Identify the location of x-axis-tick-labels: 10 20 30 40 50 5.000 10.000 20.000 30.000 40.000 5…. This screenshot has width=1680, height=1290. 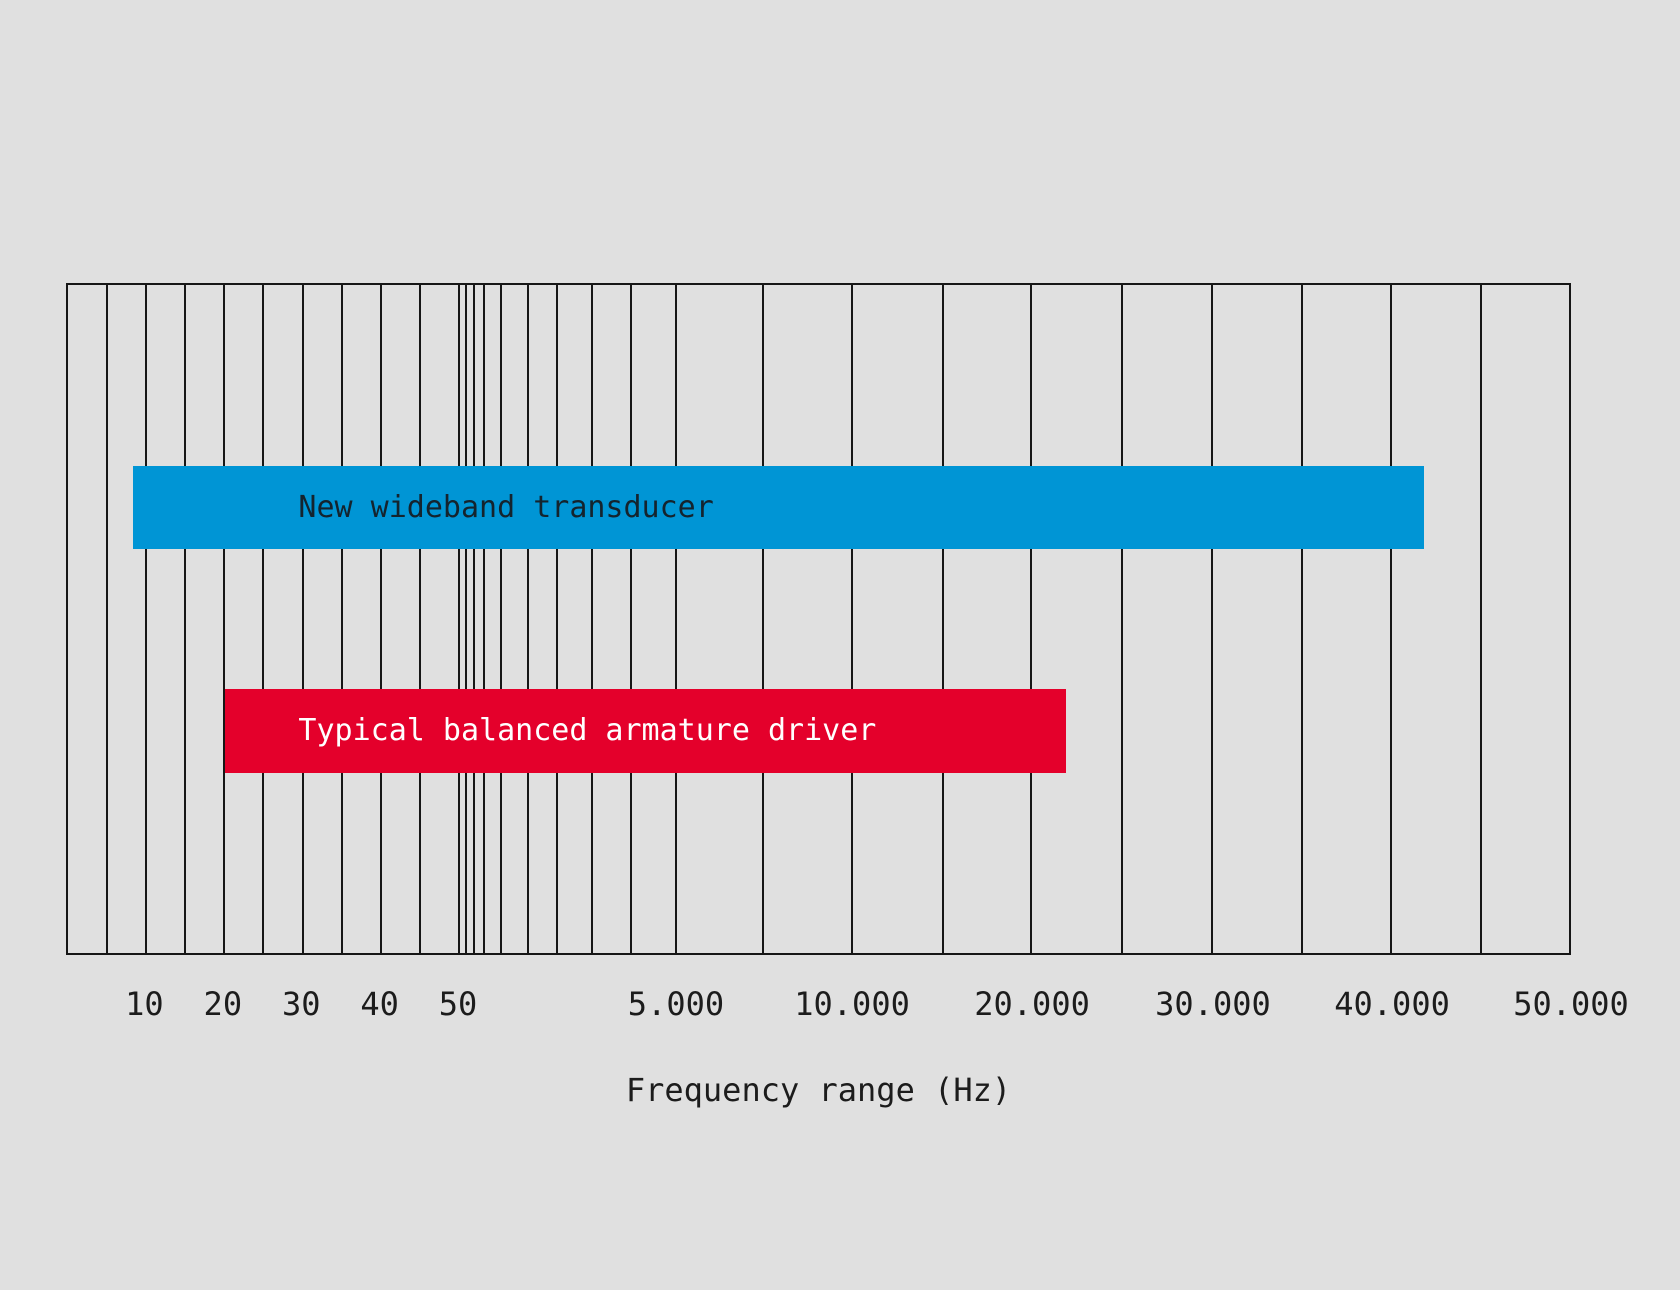
(847, 995).